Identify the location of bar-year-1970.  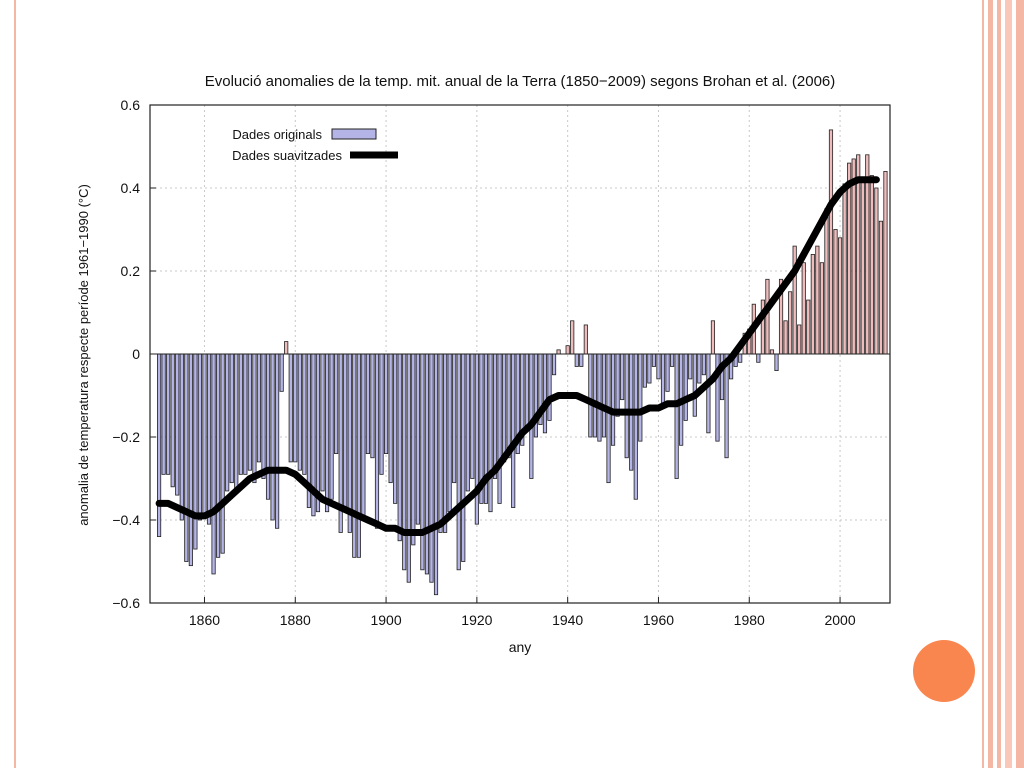
(703, 364).